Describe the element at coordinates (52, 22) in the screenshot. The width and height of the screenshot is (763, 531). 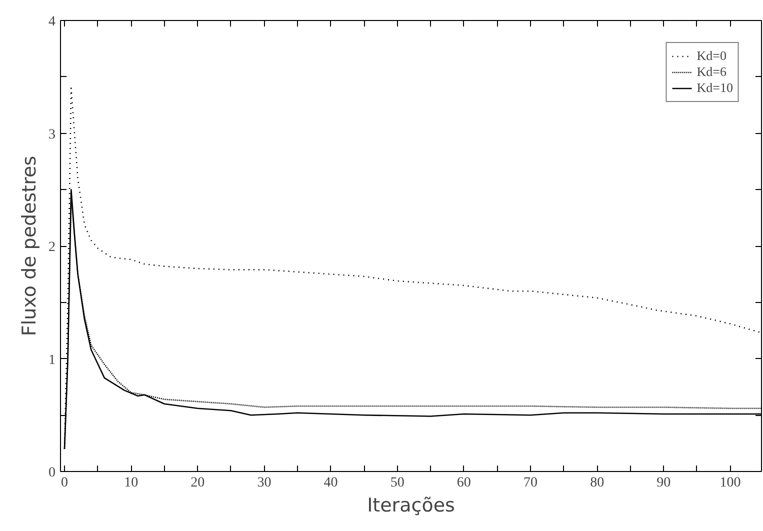
I see `y-tick-label: 4` at that location.